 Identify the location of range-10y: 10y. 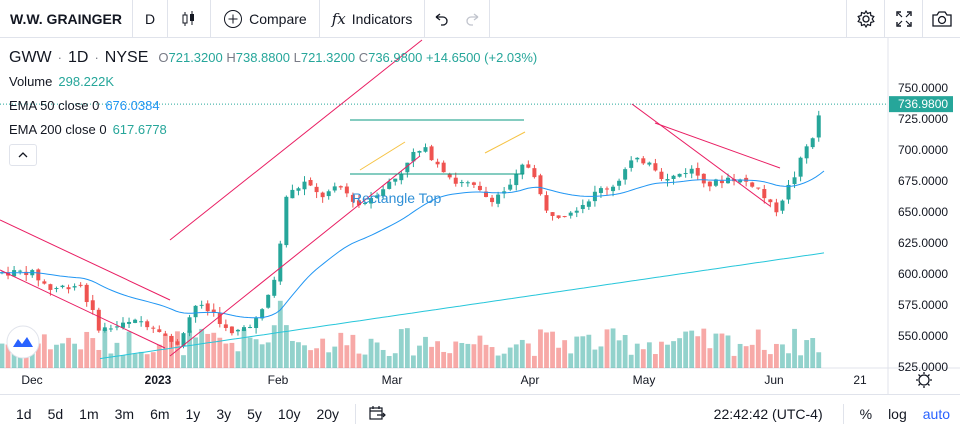
(289, 414).